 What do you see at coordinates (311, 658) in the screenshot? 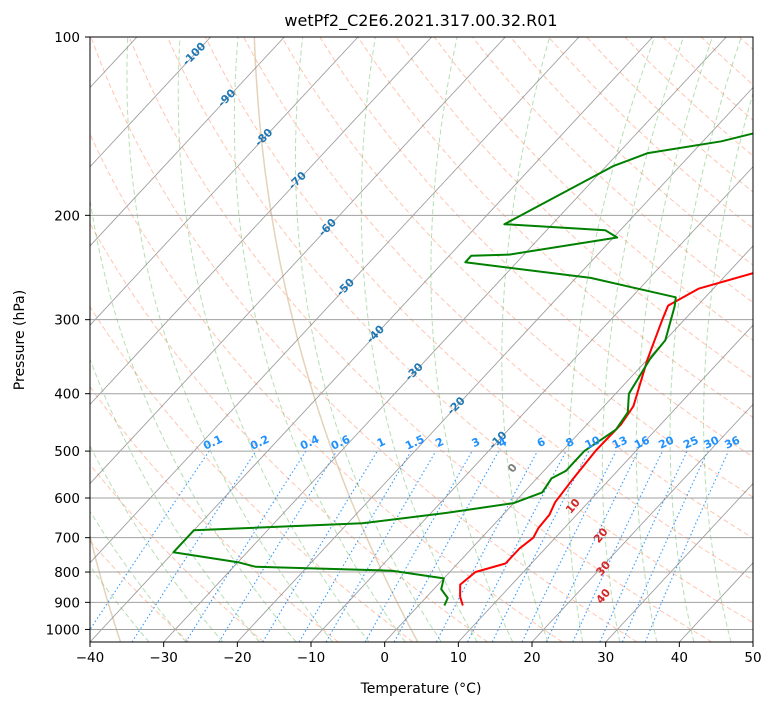
I see `x-tick-label: −10` at bounding box center [311, 658].